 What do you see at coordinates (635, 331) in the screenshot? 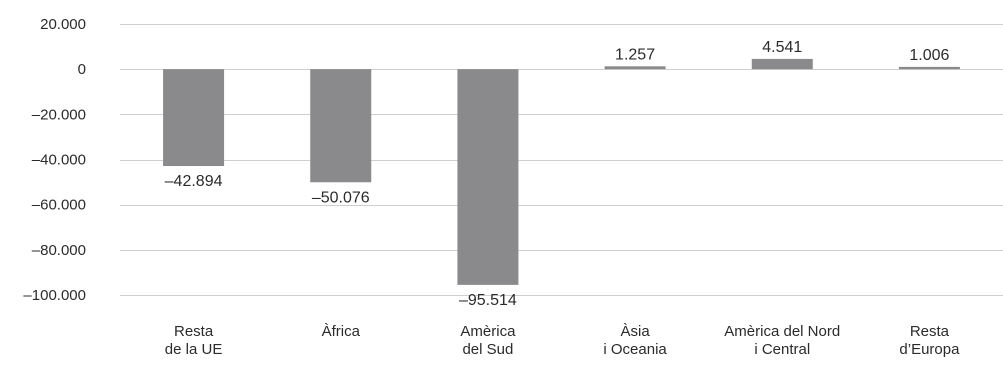
I see `category-label: Àsia` at bounding box center [635, 331].